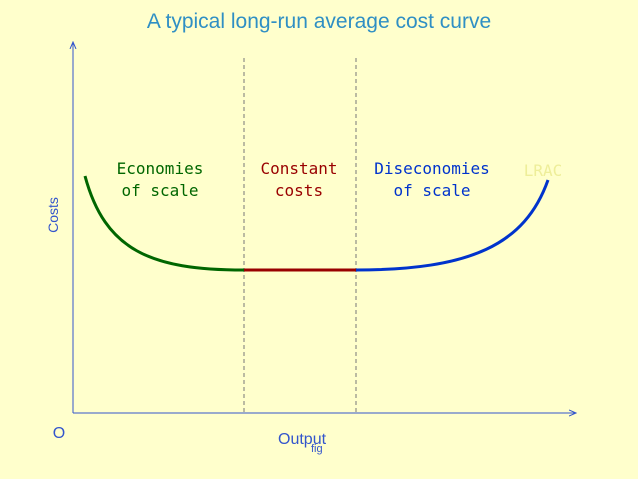 Image resolution: width=638 pixels, height=479 pixels. What do you see at coordinates (53, 215) in the screenshot?
I see `y-axis-label: Costs` at bounding box center [53, 215].